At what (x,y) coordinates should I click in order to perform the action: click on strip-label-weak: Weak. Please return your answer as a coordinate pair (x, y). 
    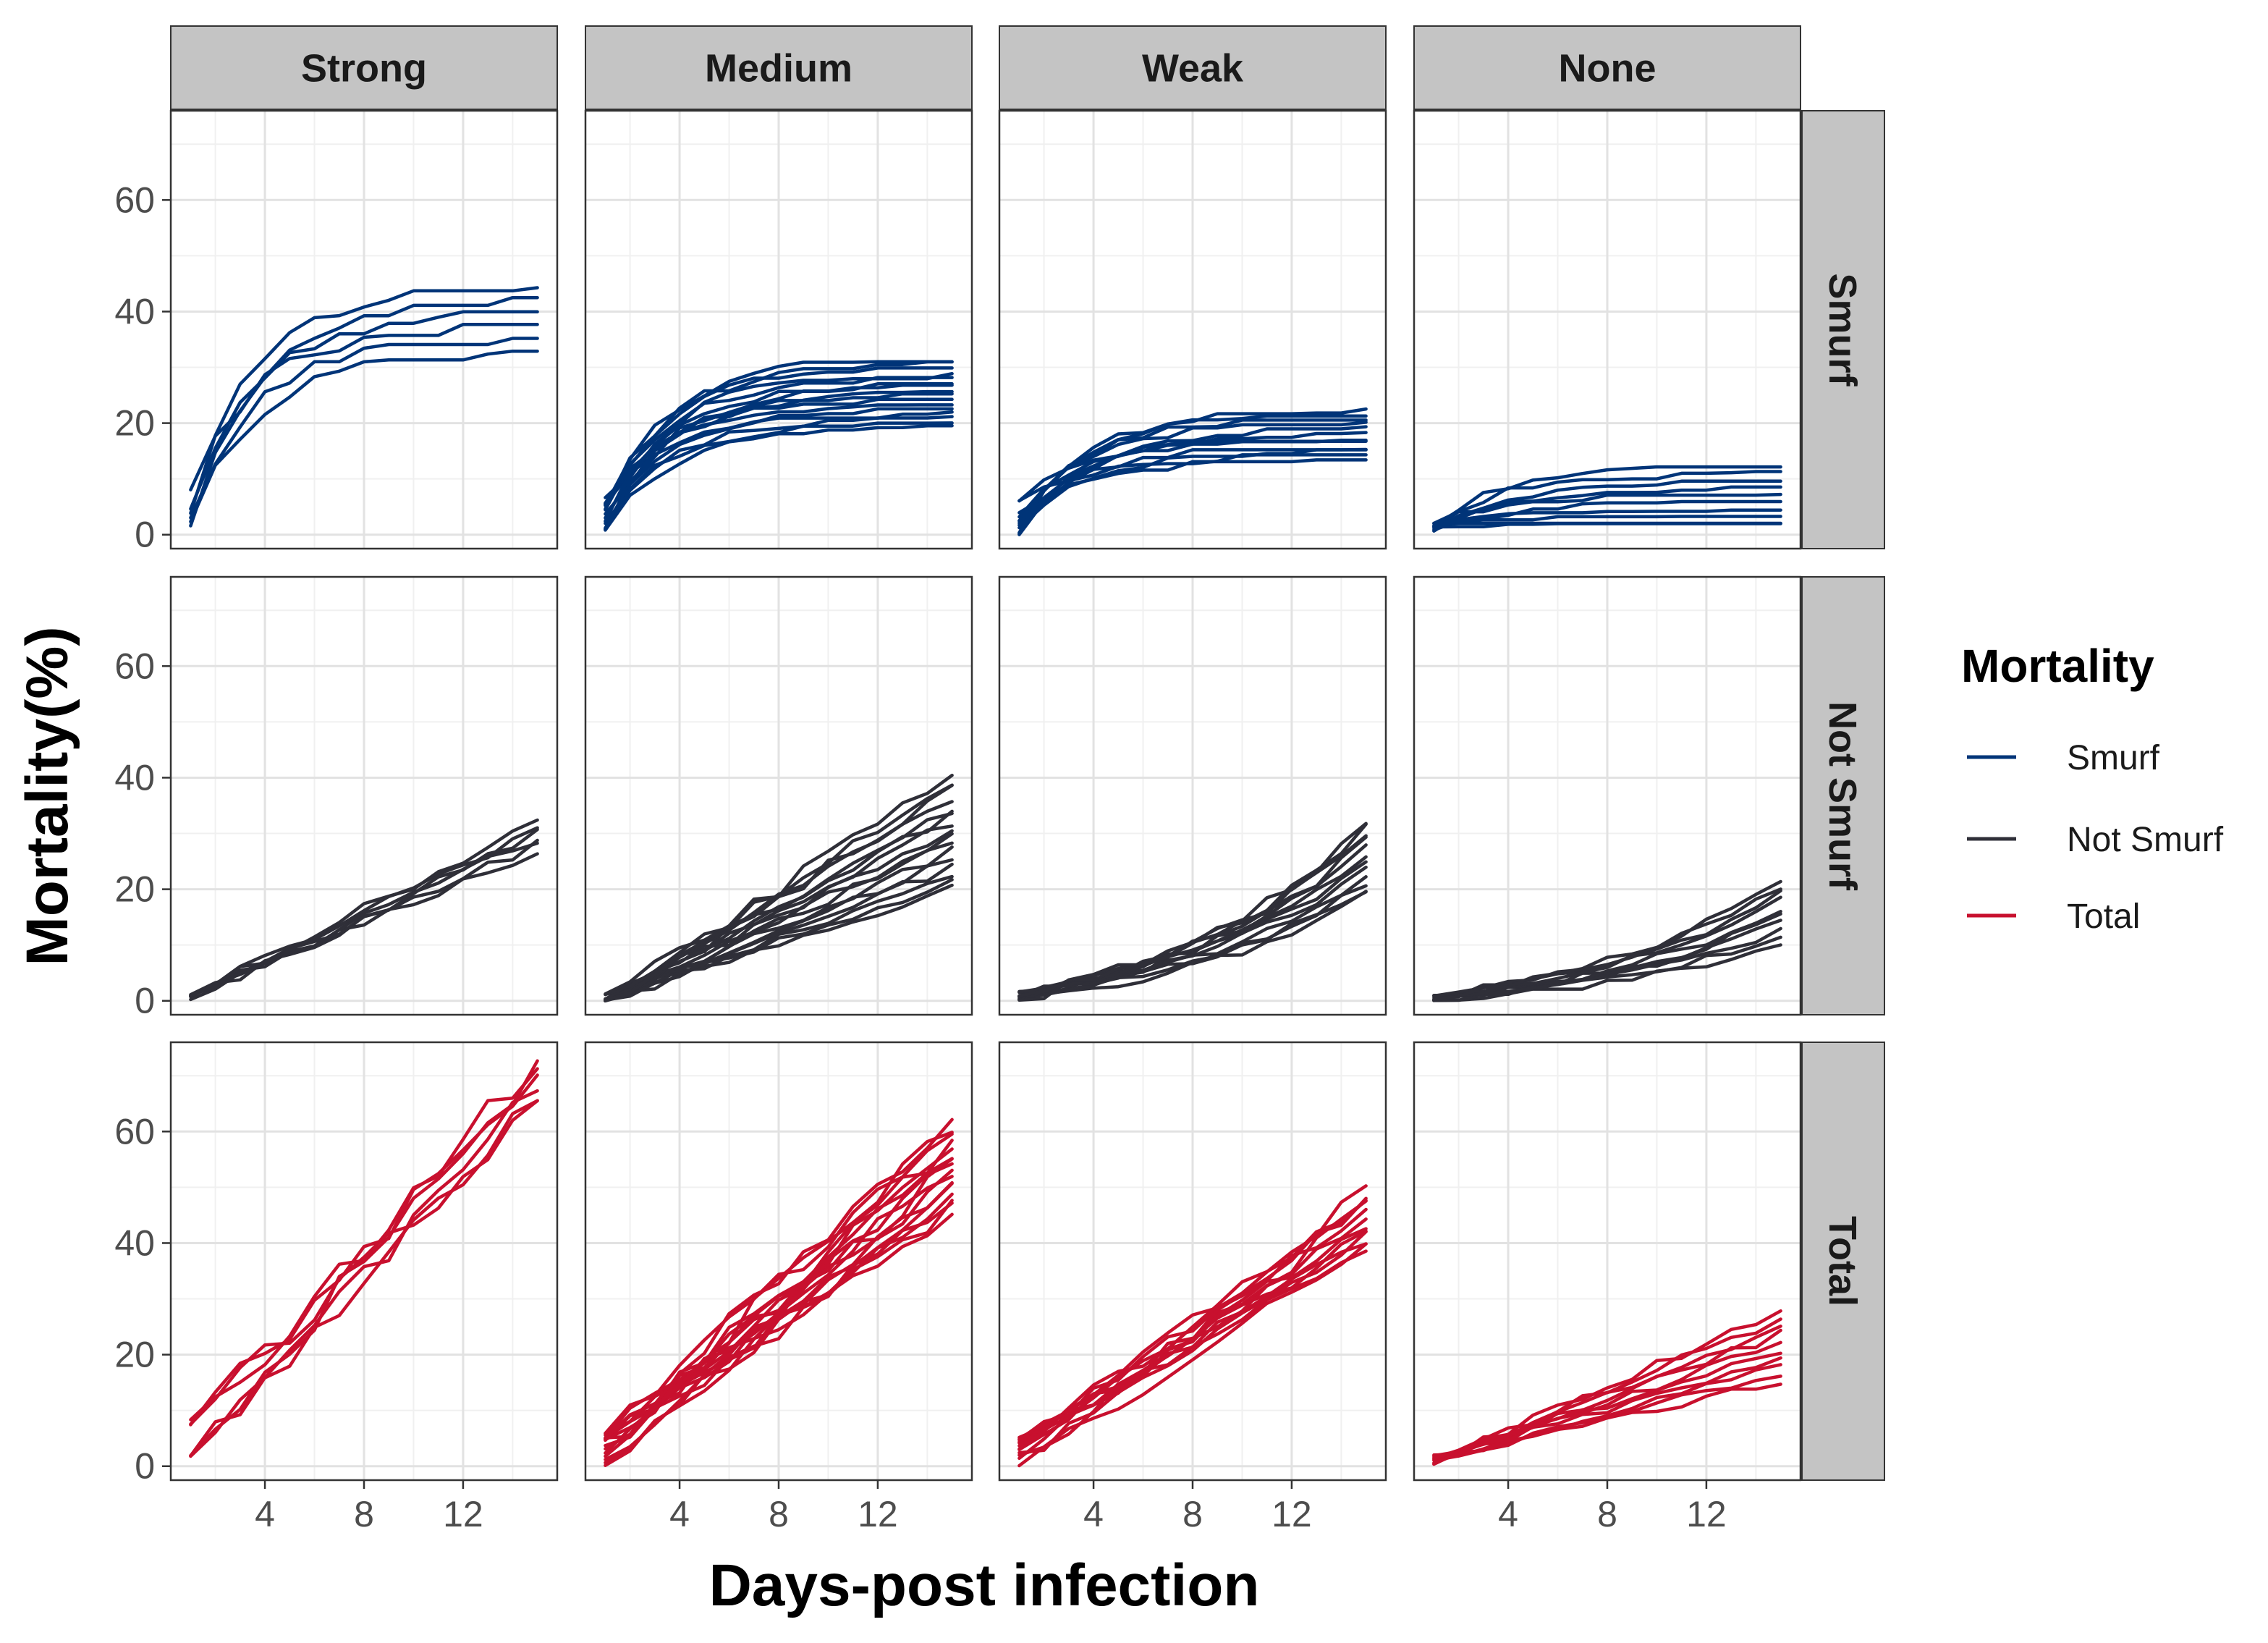
    Looking at the image, I should click on (1193, 68).